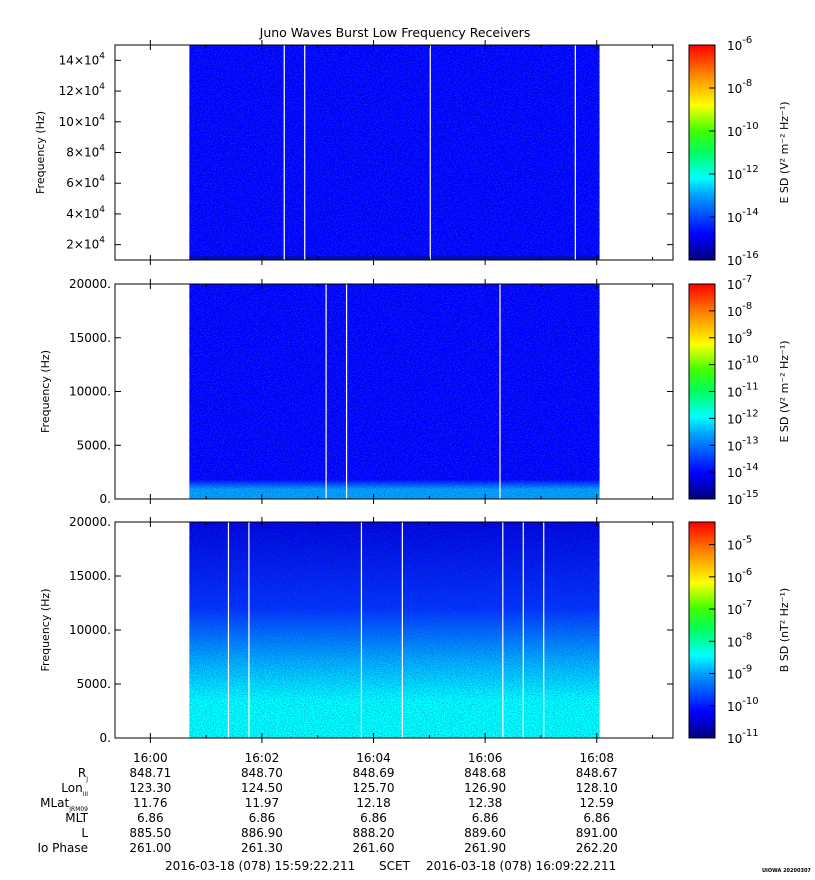 Image resolution: width=815 pixels, height=880 pixels. What do you see at coordinates (743, 498) in the screenshot?
I see `colorbar-tick-label: 10⁻¹⁵` at bounding box center [743, 498].